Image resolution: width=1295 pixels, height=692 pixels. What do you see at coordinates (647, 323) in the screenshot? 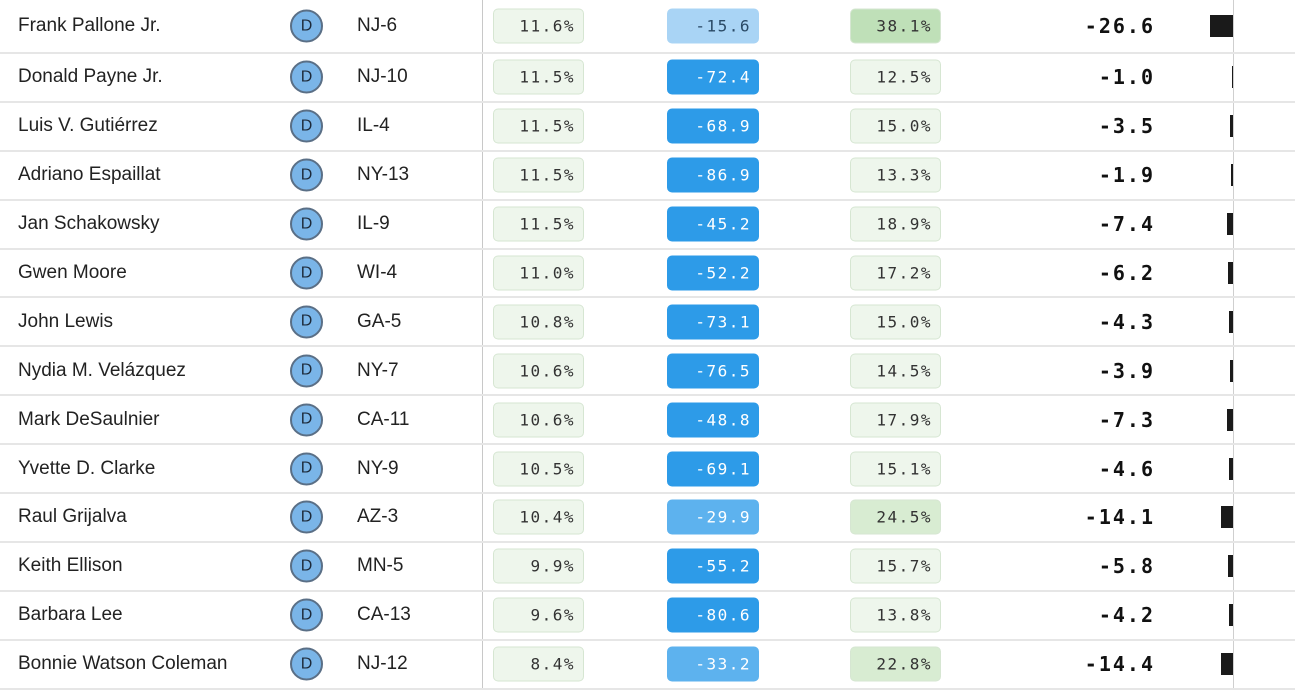
I see `table-row: John Lewis D GA-5 10.8% -73.1 15.0% -4.3` at bounding box center [647, 323].